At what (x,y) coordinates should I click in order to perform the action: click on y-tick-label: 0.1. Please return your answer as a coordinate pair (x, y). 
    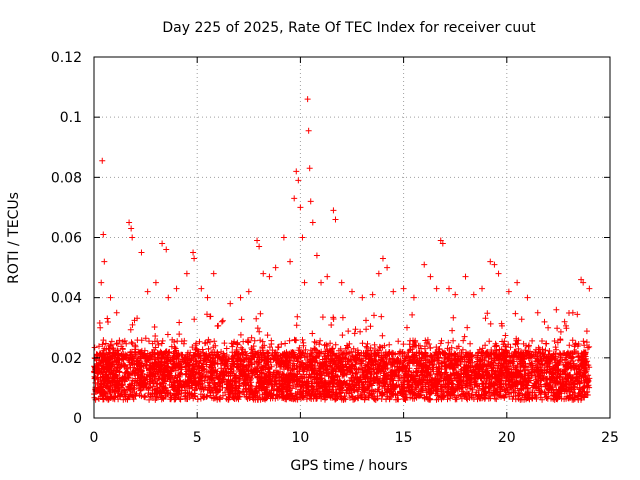
    Looking at the image, I should click on (71, 118).